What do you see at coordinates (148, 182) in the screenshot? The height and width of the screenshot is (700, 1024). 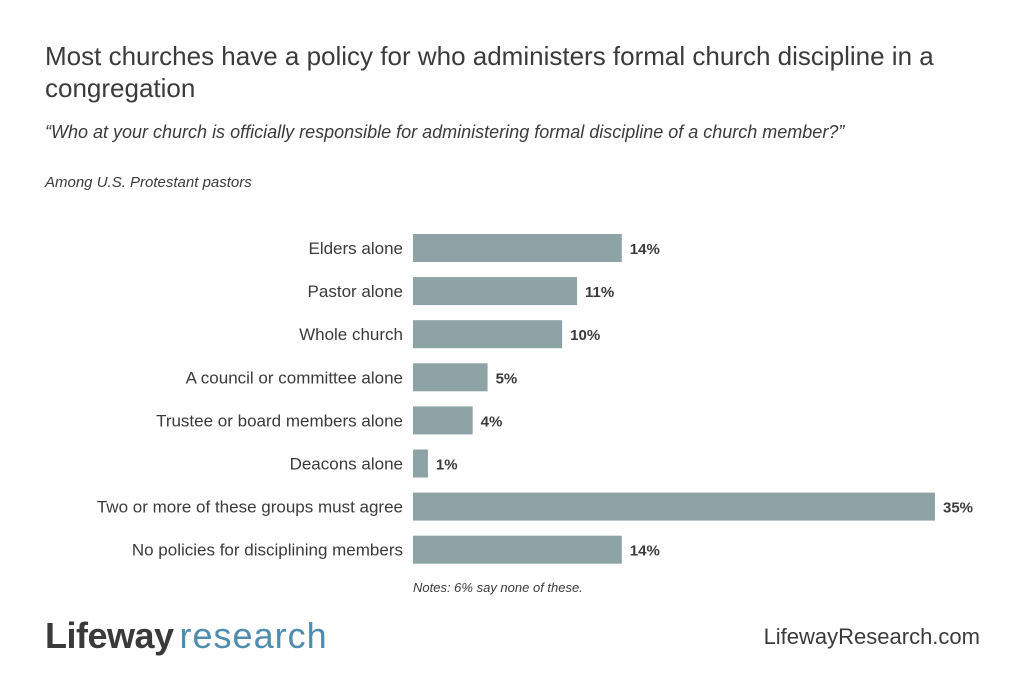 I see `chart-subtitle: Among U.S. Protestant pastors` at bounding box center [148, 182].